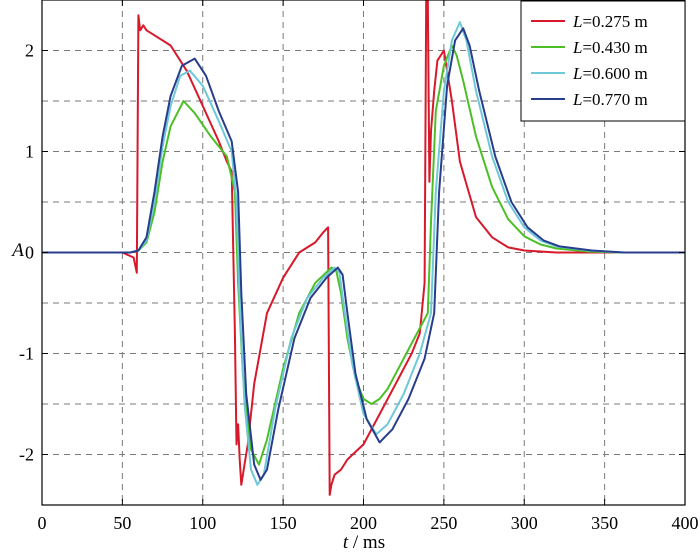 The image size is (700, 558). What do you see at coordinates (26, 455) in the screenshot?
I see `y-tick-label: -2` at bounding box center [26, 455].